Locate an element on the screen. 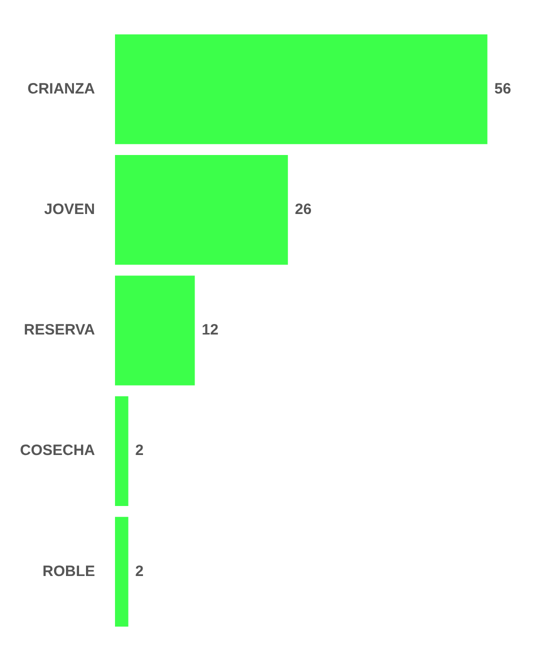 The width and height of the screenshot is (544, 661). data-label: 56 is located at coordinates (503, 89).